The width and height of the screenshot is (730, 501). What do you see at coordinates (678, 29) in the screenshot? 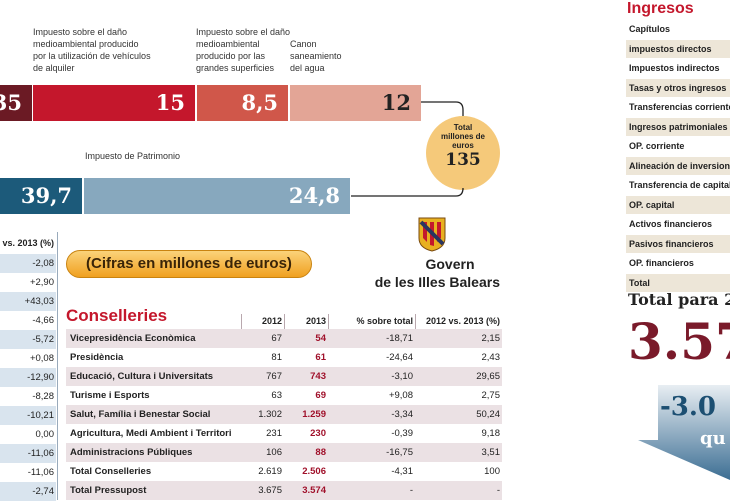
I see `ingresos-row: Capítulos` at bounding box center [678, 29].